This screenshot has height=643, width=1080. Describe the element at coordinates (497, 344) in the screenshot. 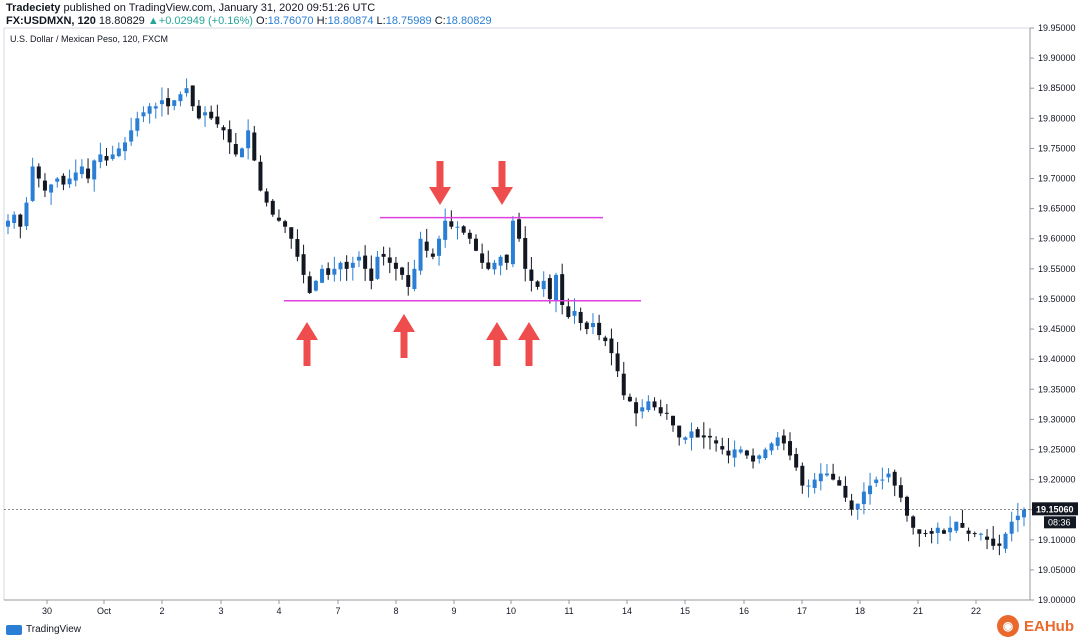

I see `arrow-up-icon` at that location.